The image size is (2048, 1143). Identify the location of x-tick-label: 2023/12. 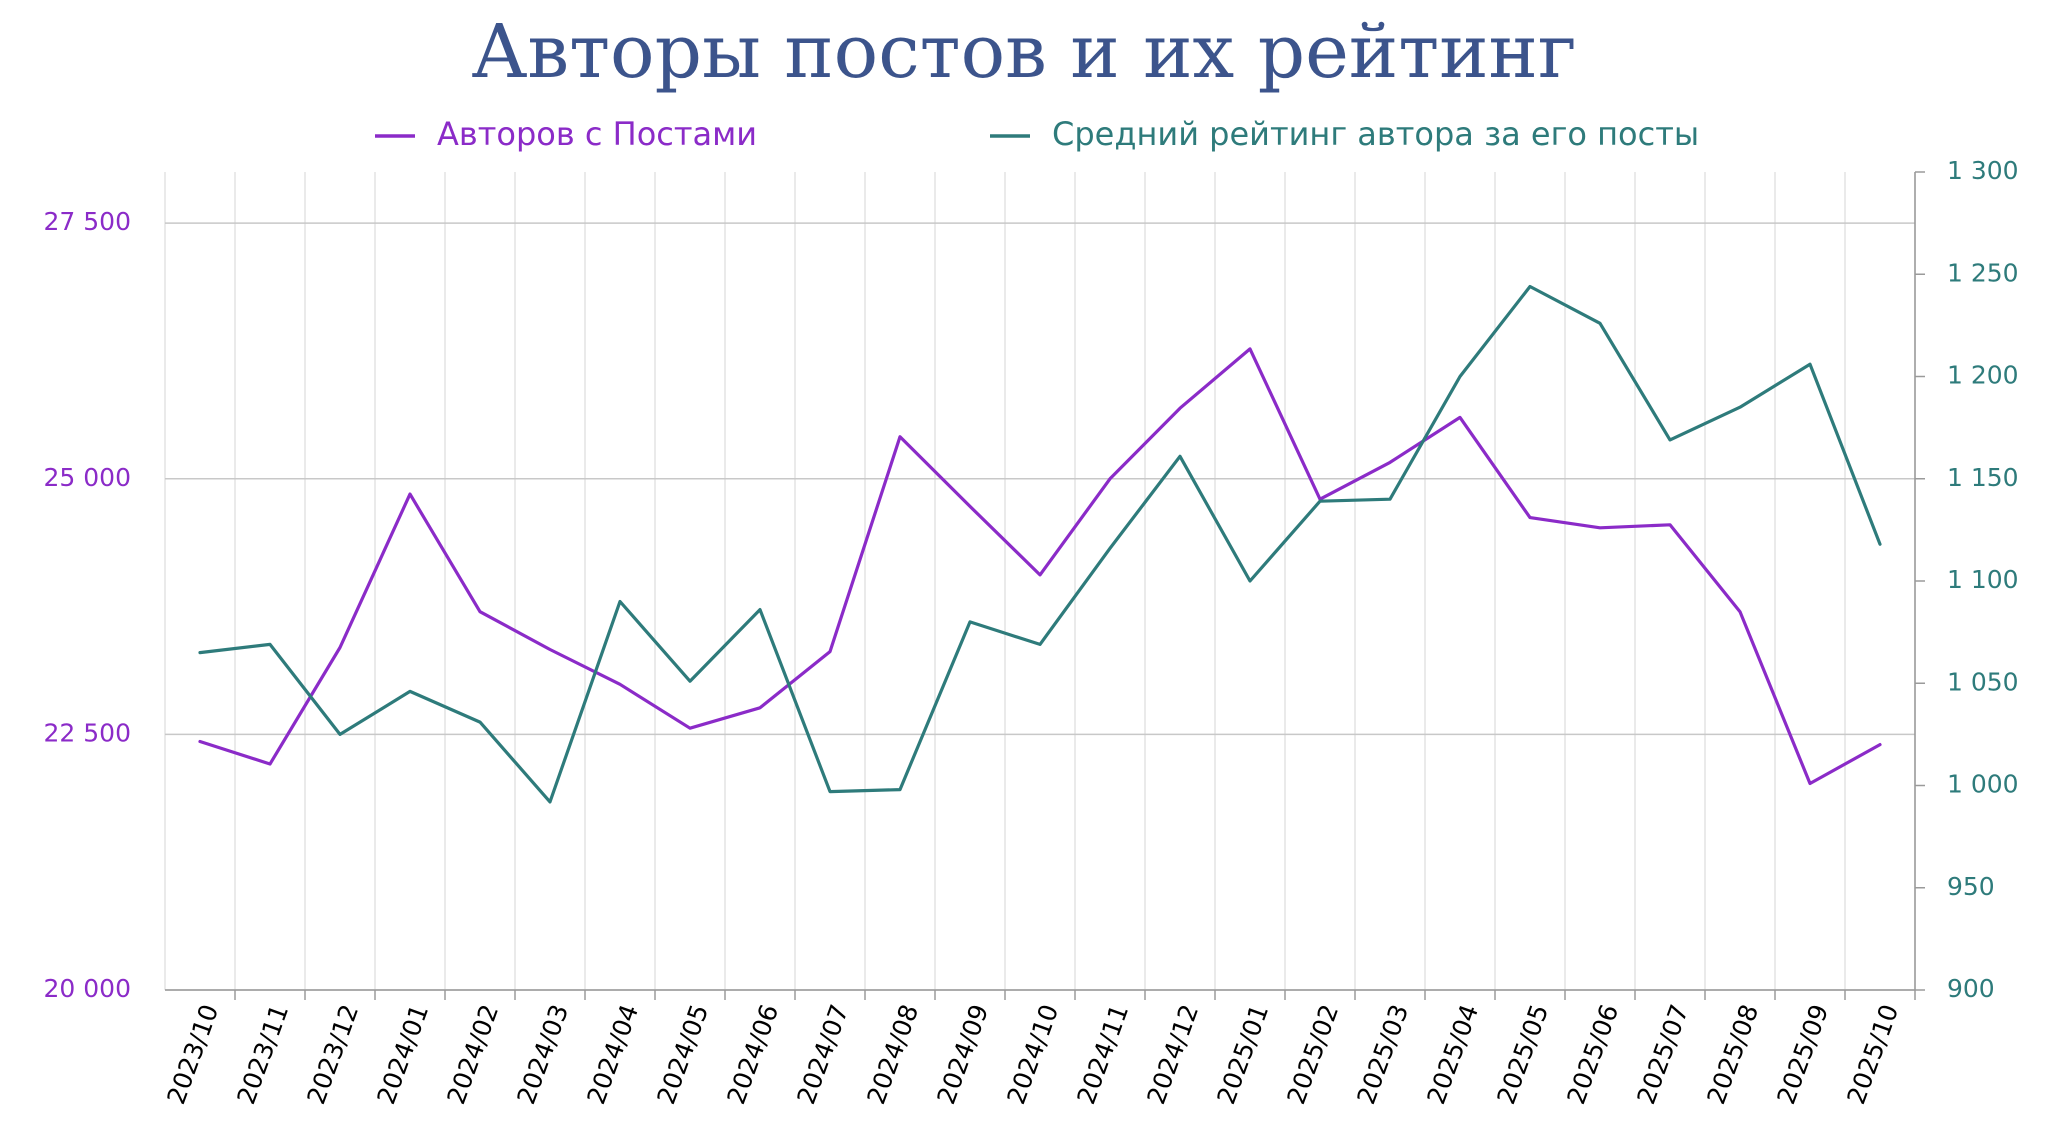
(332, 1055).